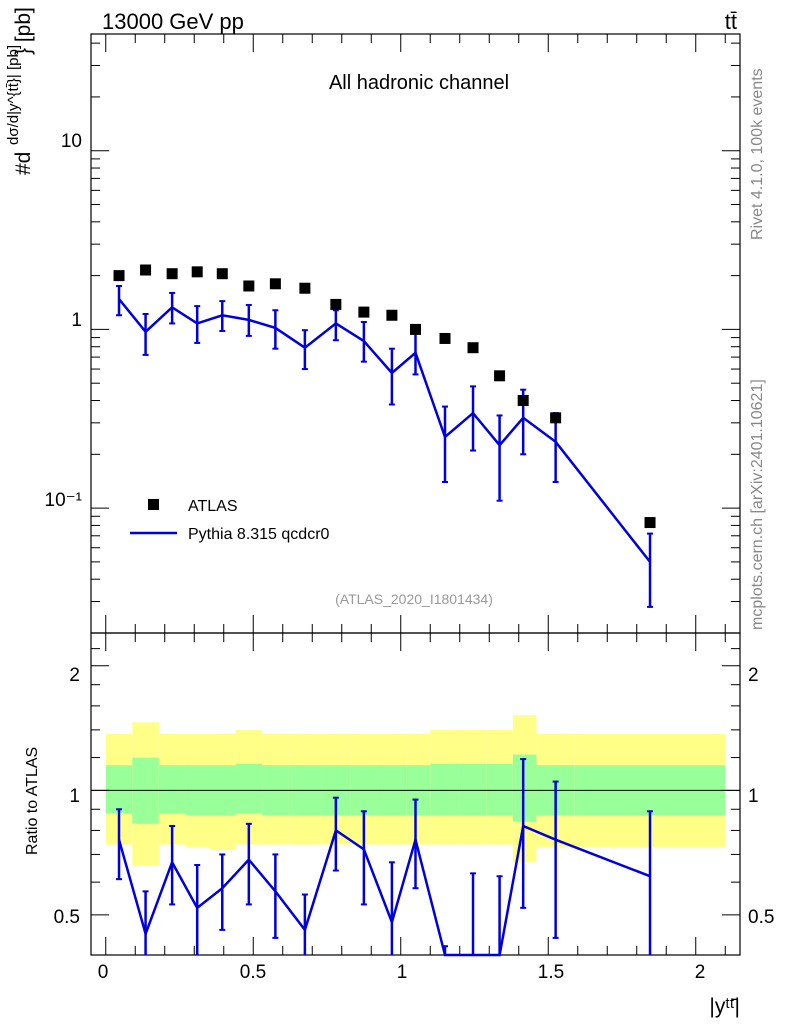  Describe the element at coordinates (213, 506) in the screenshot. I see `legend-atlas-label: ATLAS` at that location.